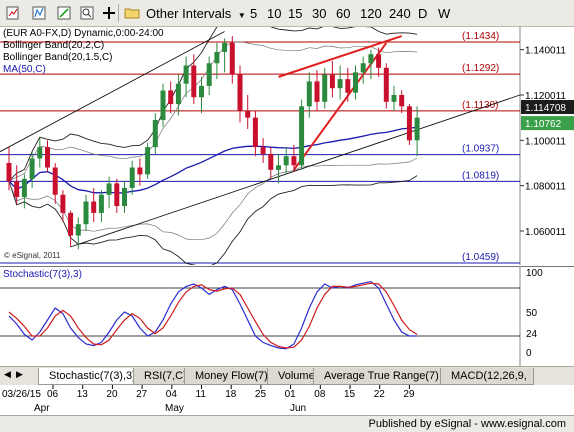  Describe the element at coordinates (487, 376) in the screenshot. I see `tab-macd: MACD(12,26,9,` at that location.